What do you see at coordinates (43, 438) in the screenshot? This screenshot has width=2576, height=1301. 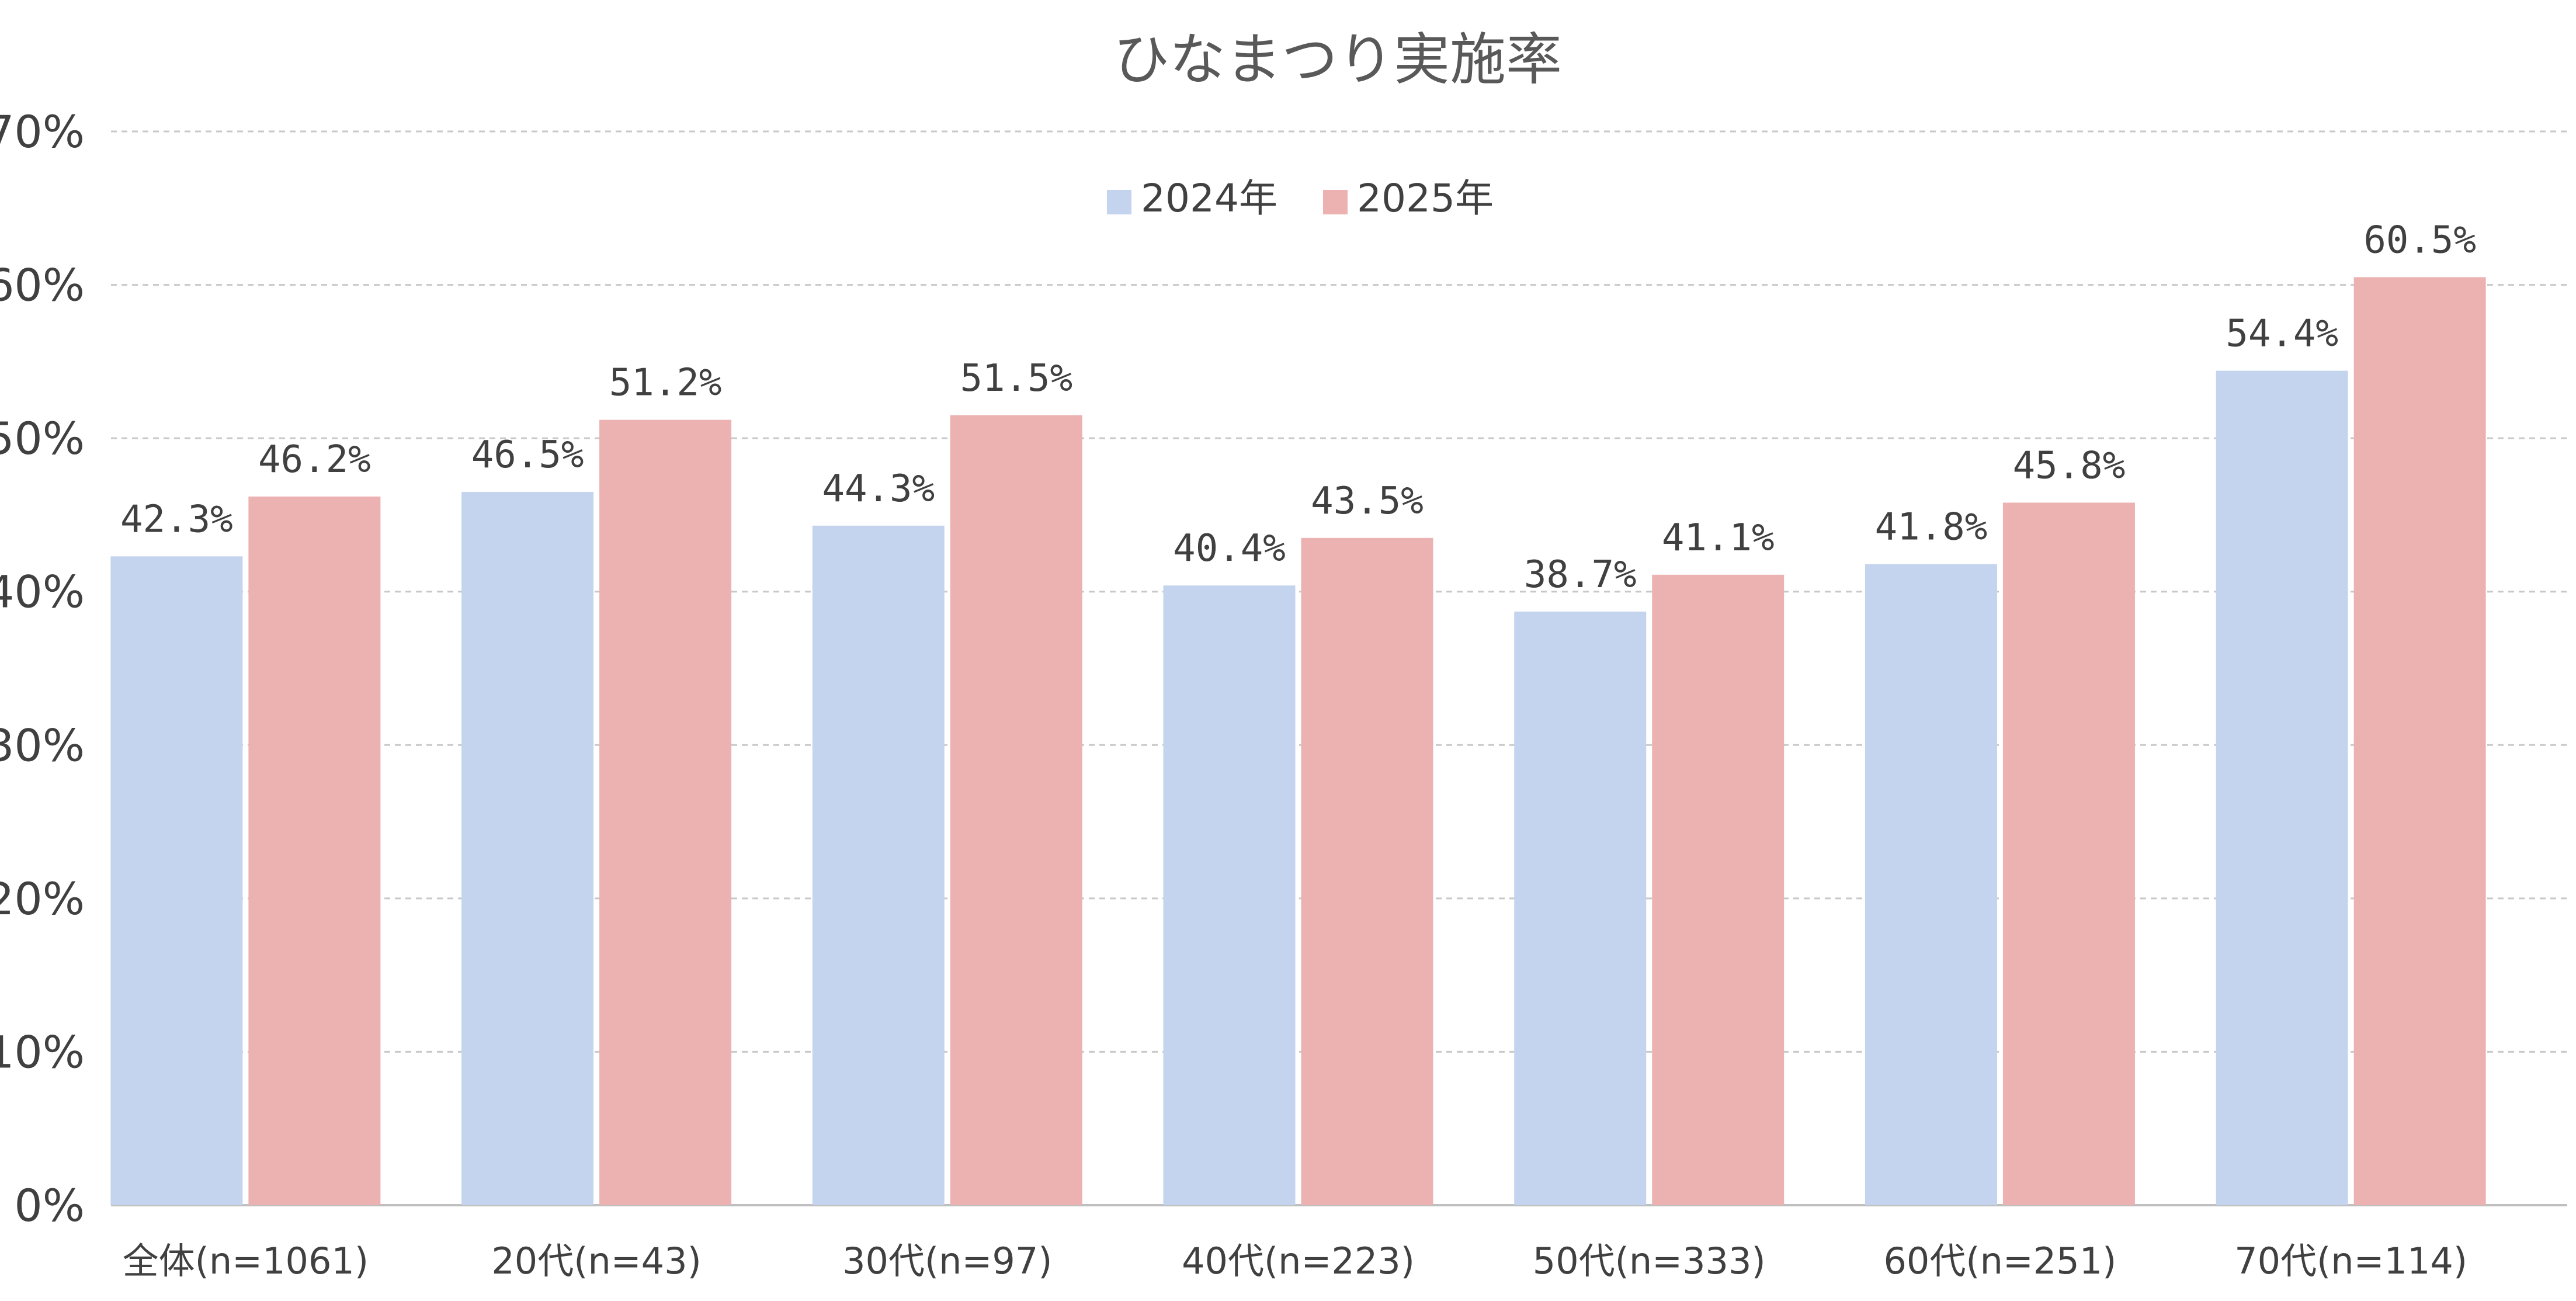 I see `y-tick-label: 50%` at bounding box center [43, 438].